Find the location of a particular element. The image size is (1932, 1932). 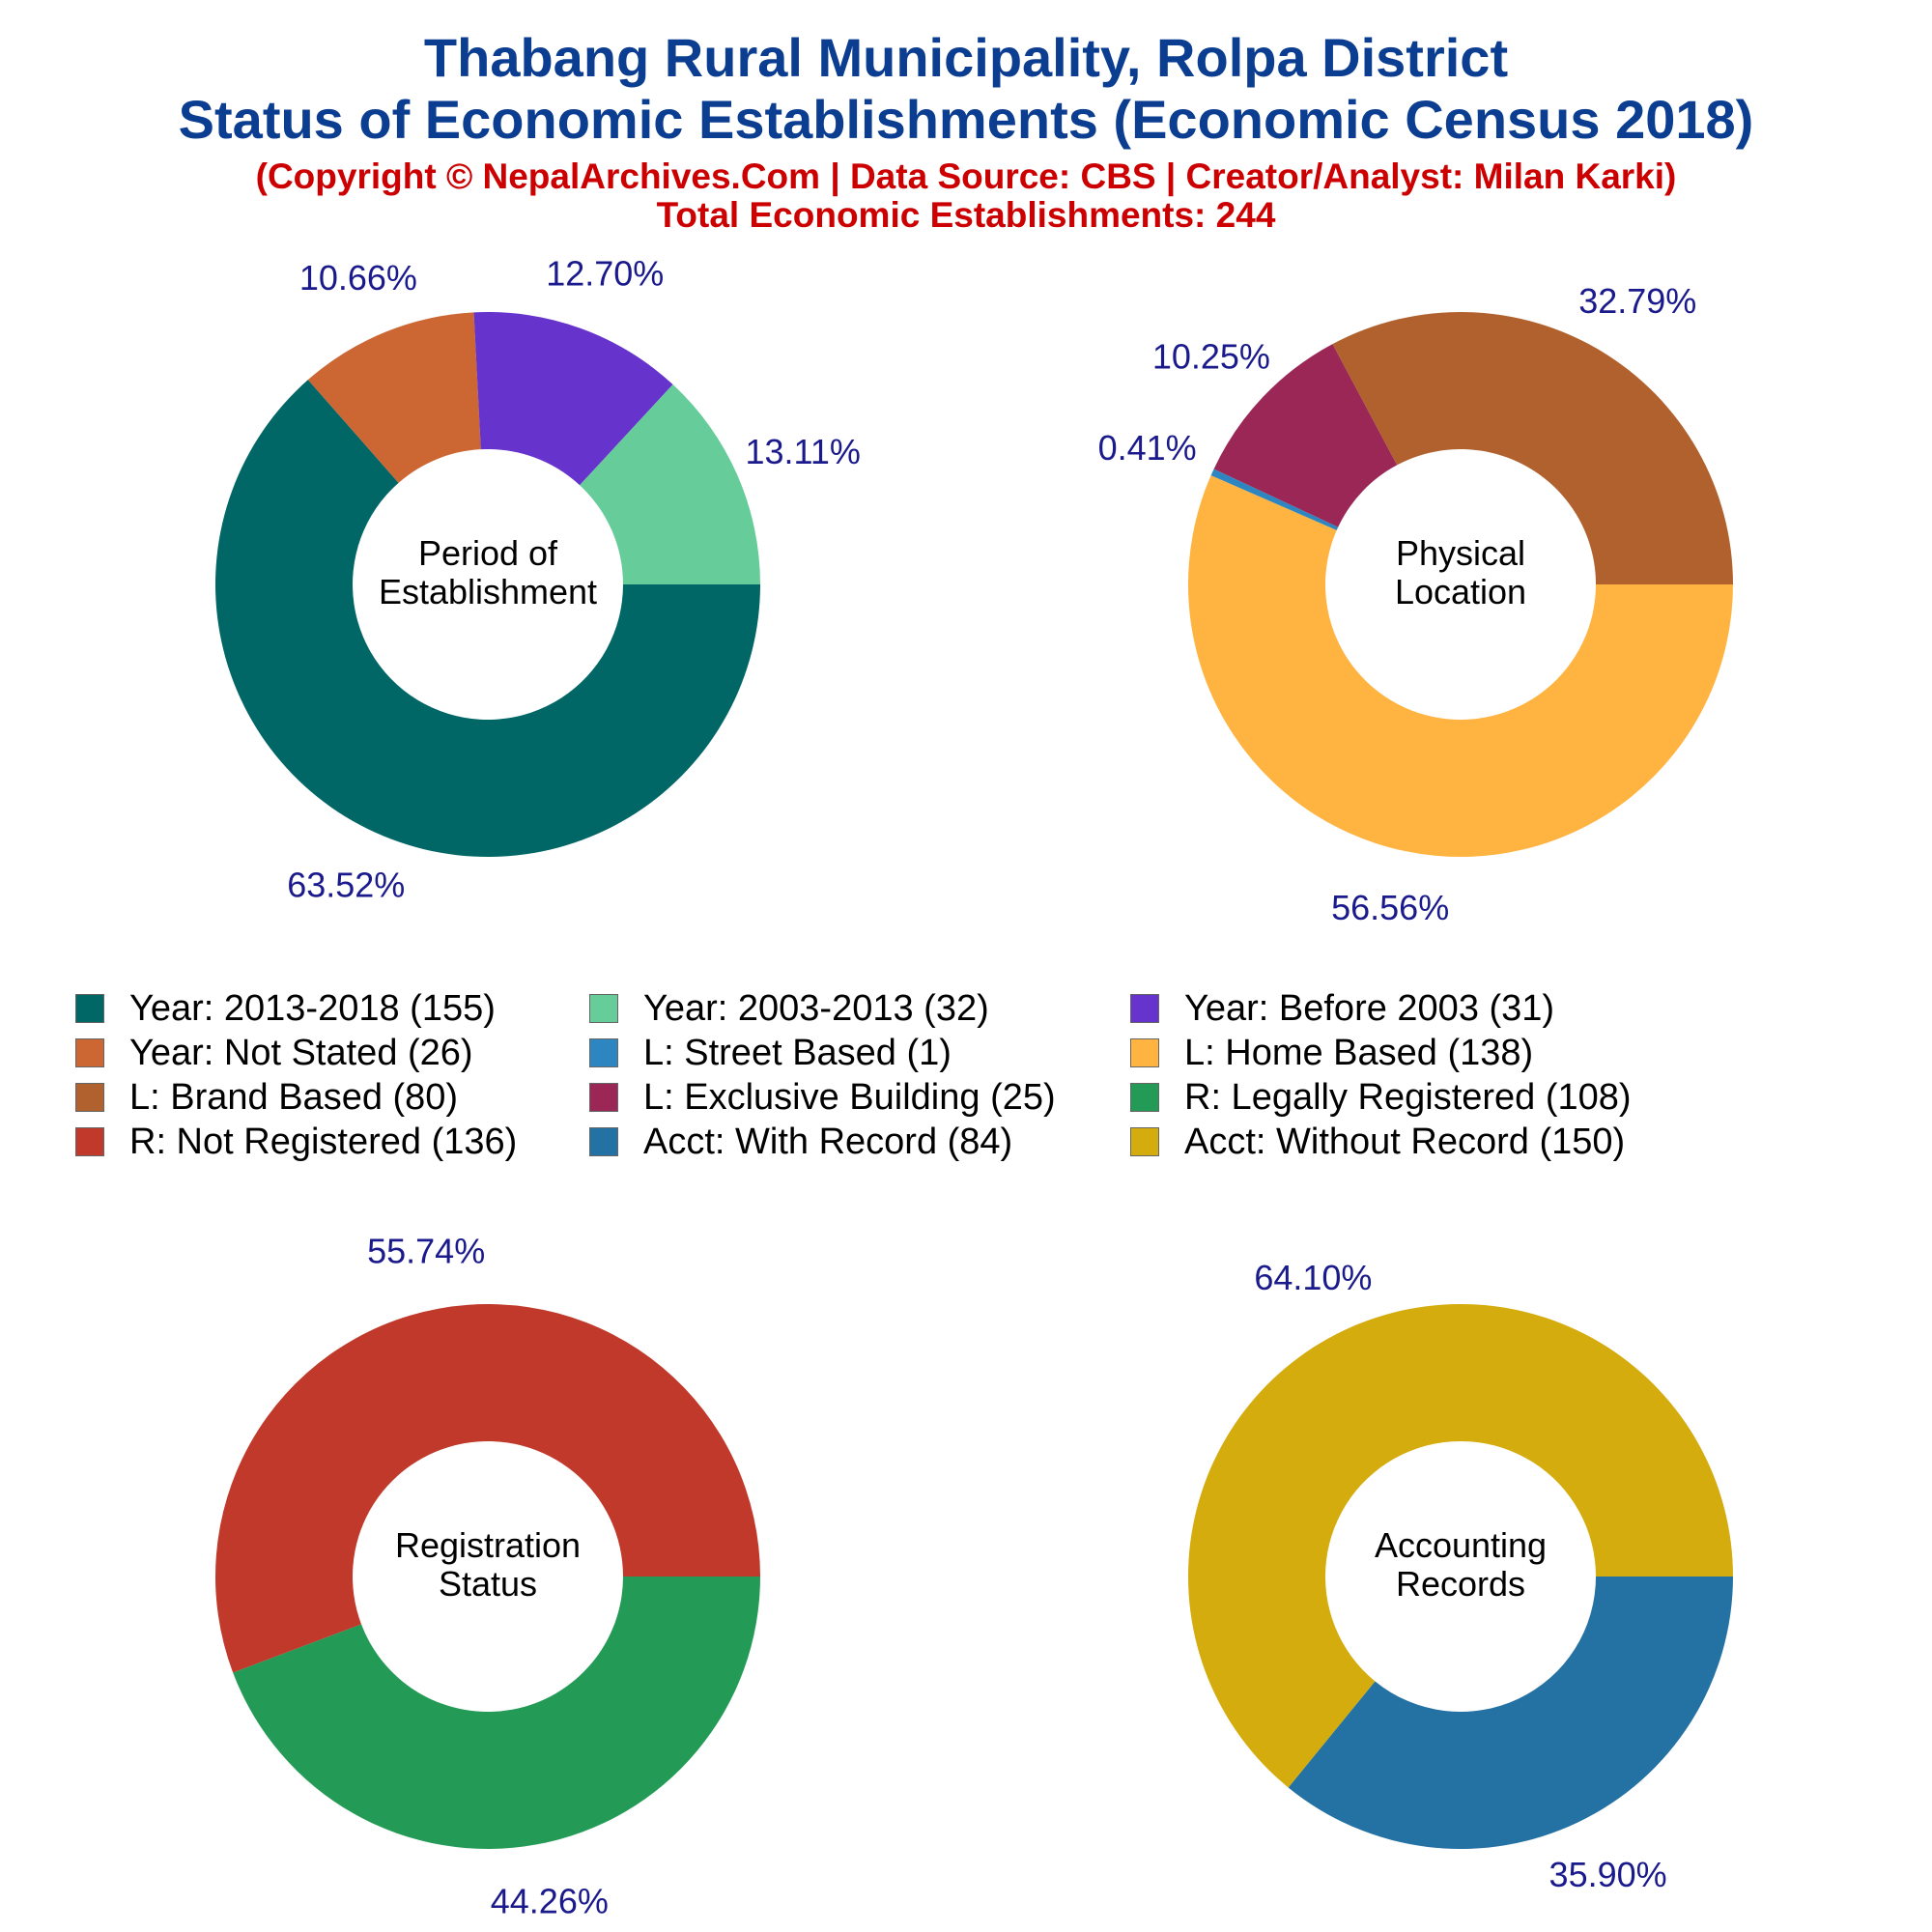

legend-item: R: Legally Registered (108) is located at coordinates (1381, 1097).